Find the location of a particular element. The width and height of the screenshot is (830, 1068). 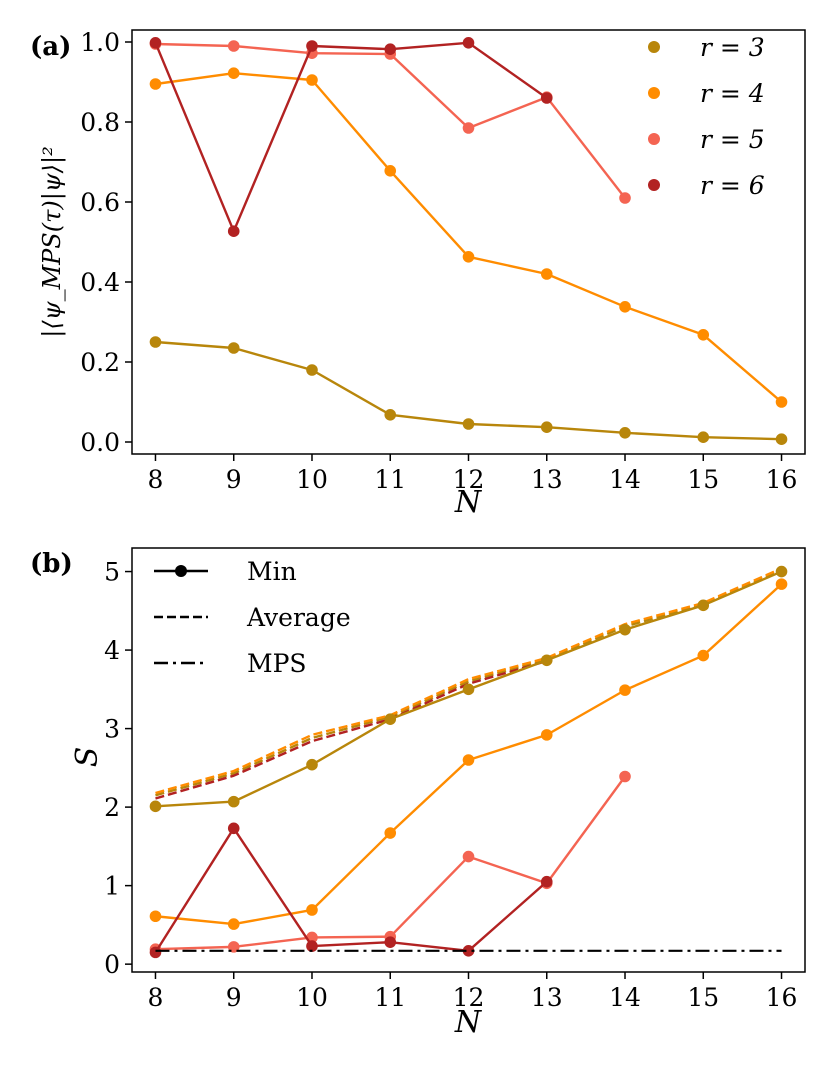

panel-b-xtick-label: 8 is located at coordinates (156, 997).